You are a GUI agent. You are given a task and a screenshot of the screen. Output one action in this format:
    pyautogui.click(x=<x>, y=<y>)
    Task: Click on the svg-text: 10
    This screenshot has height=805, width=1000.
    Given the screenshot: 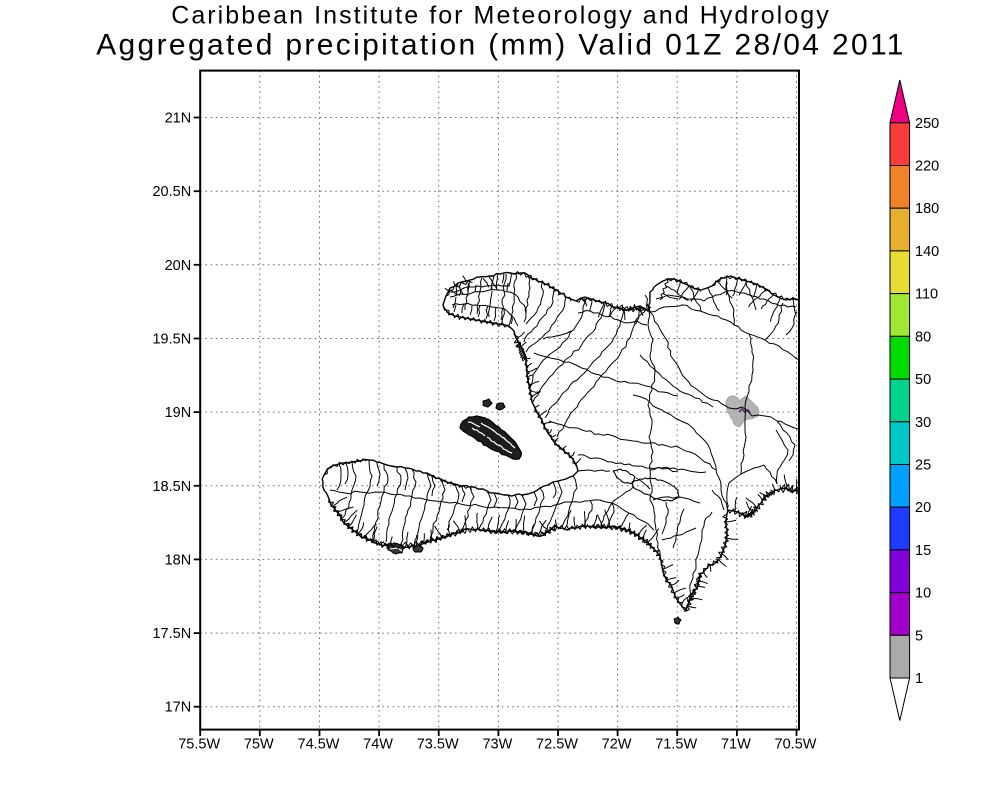 What is the action you would take?
    pyautogui.click(x=923, y=594)
    